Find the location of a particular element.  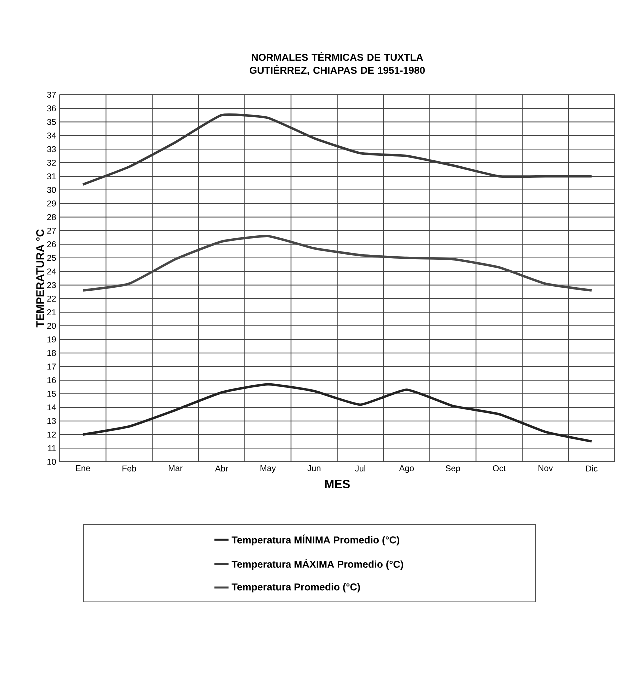

y-tick-label: 37 is located at coordinates (51, 95).